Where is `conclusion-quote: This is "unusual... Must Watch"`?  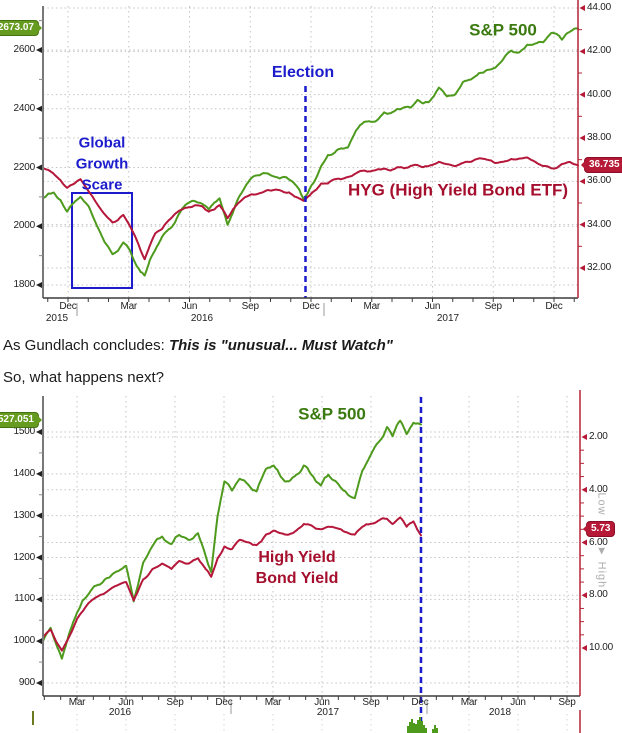
conclusion-quote: This is "unusual... Must Watch" is located at coordinates (280, 345).